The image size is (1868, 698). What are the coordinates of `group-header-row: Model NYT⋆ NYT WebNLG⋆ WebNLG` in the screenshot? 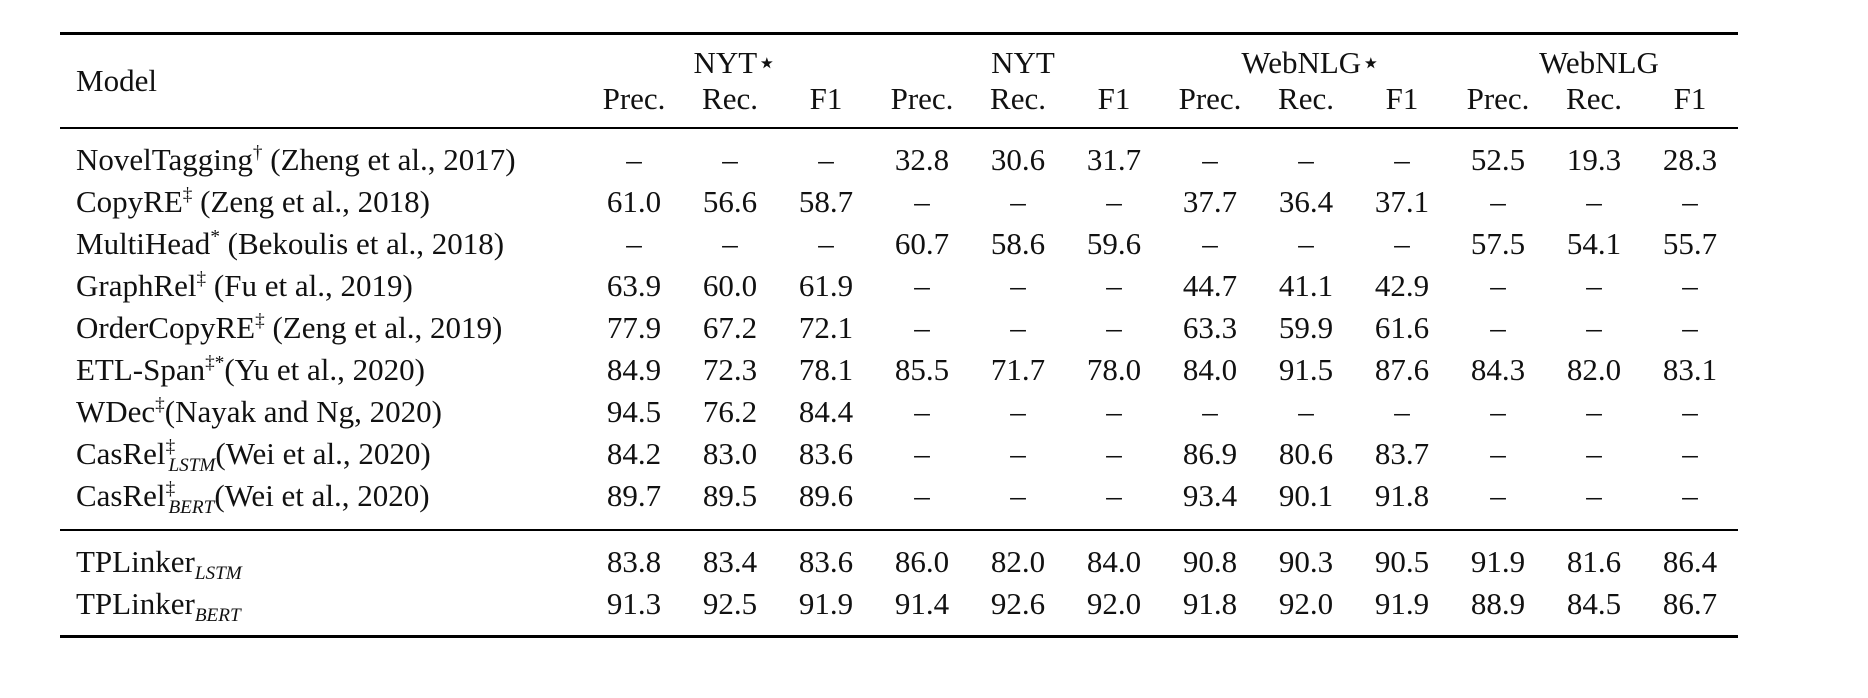 It's located at (899, 66).